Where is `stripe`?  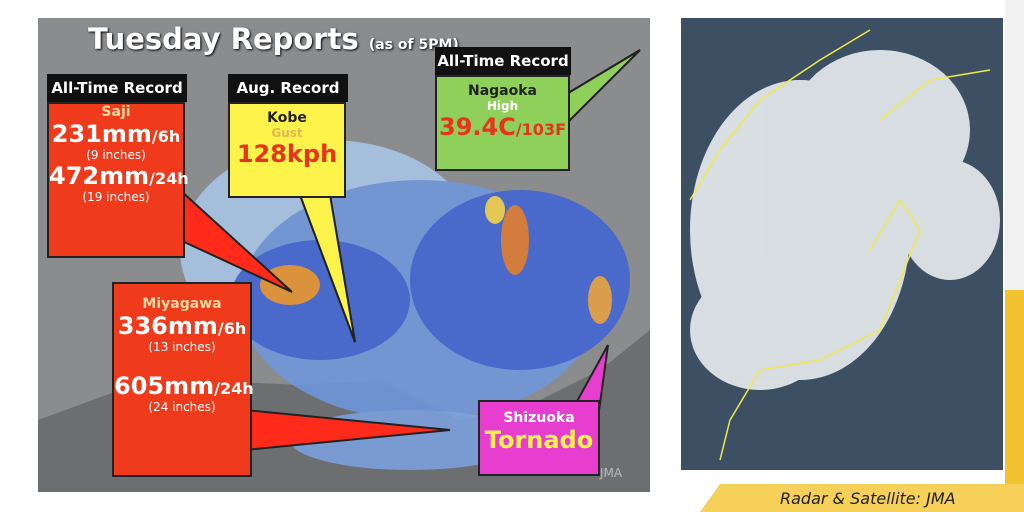 stripe is located at coordinates (1014, 401).